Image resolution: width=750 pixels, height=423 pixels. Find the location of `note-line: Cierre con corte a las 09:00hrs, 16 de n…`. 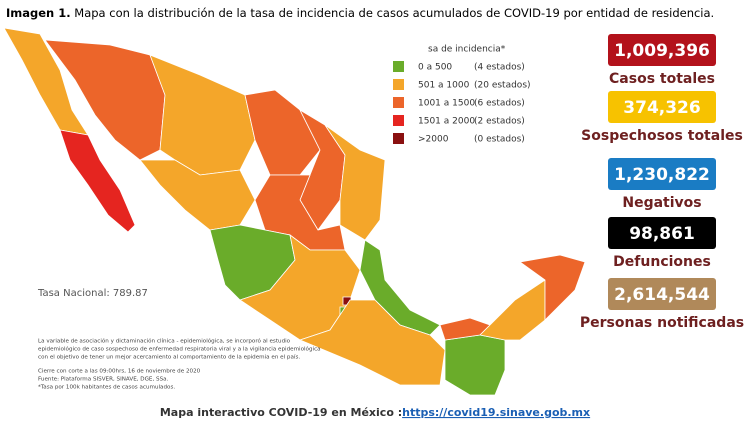

note-line: Cierre con corte a las 09:00hrs, 16 de n… is located at coordinates (119, 372).